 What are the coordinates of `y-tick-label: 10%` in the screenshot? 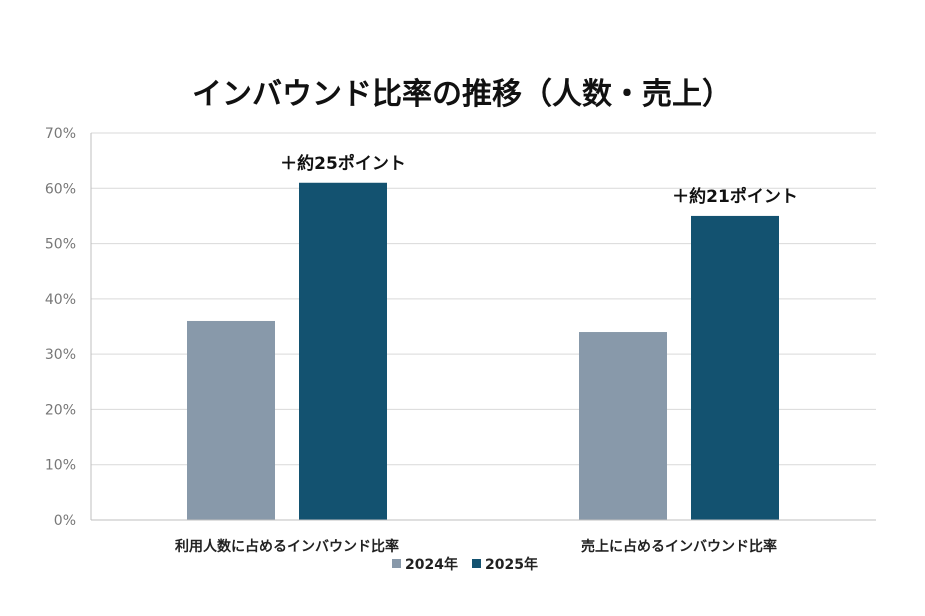 It's located at (60, 466).